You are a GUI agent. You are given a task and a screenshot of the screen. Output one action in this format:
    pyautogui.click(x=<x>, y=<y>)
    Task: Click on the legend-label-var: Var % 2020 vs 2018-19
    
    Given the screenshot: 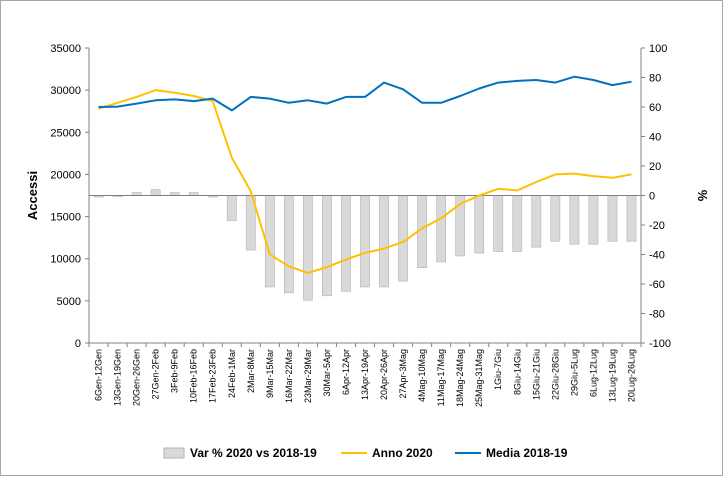 What is the action you would take?
    pyautogui.click(x=253, y=453)
    